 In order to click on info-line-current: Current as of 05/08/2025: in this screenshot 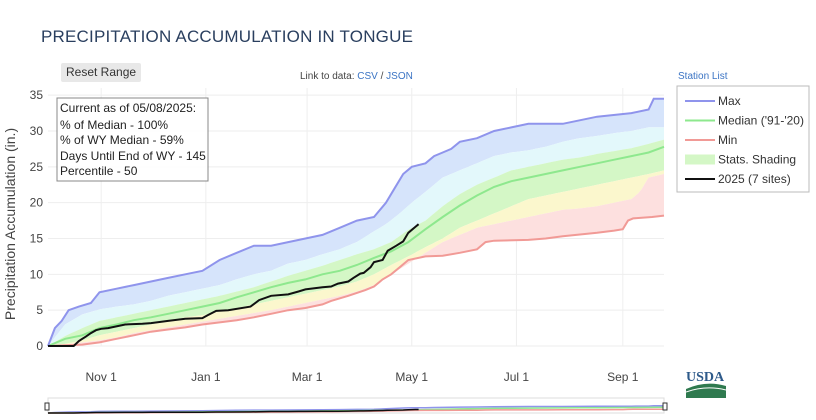, I will do `click(128, 108)`.